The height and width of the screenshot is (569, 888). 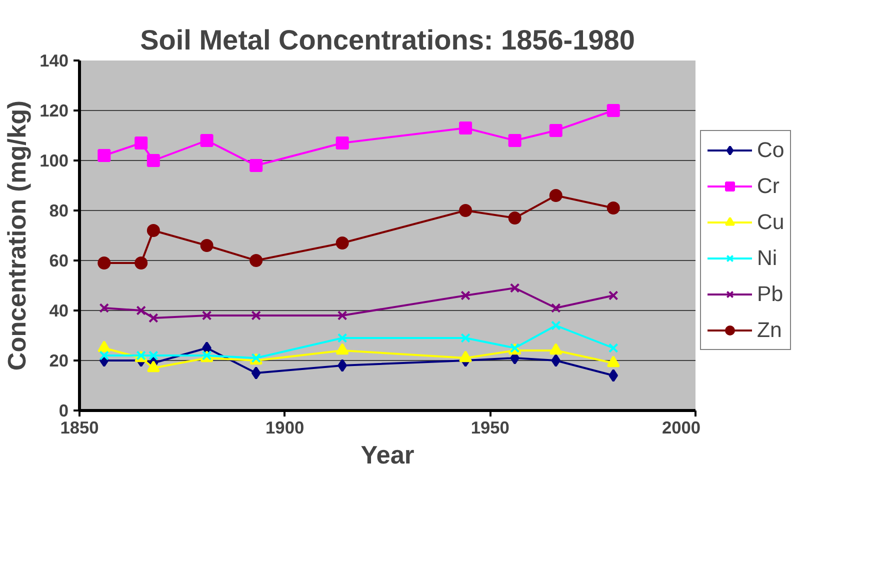 What do you see at coordinates (54, 160) in the screenshot?
I see `y-tick-label: 100` at bounding box center [54, 160].